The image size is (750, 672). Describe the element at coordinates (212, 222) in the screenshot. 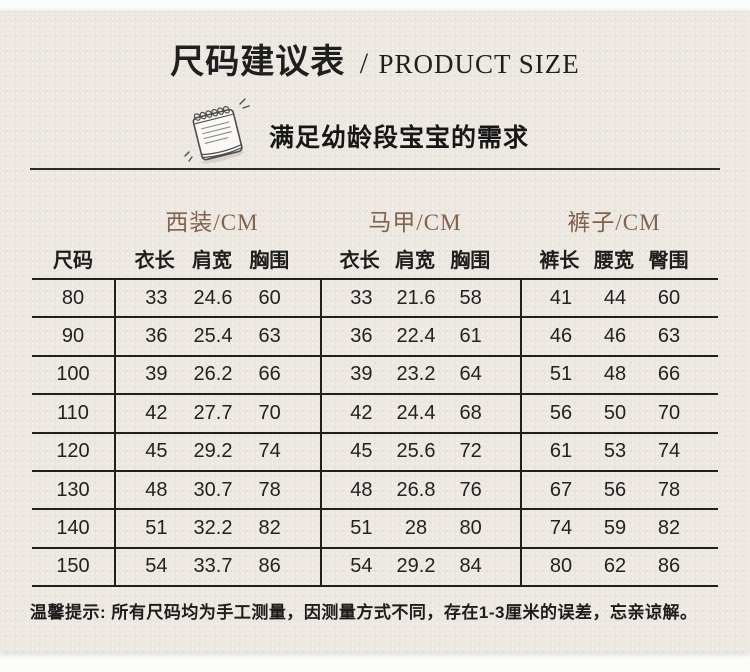

I see `group-label-suit: 西装/CM` at that location.